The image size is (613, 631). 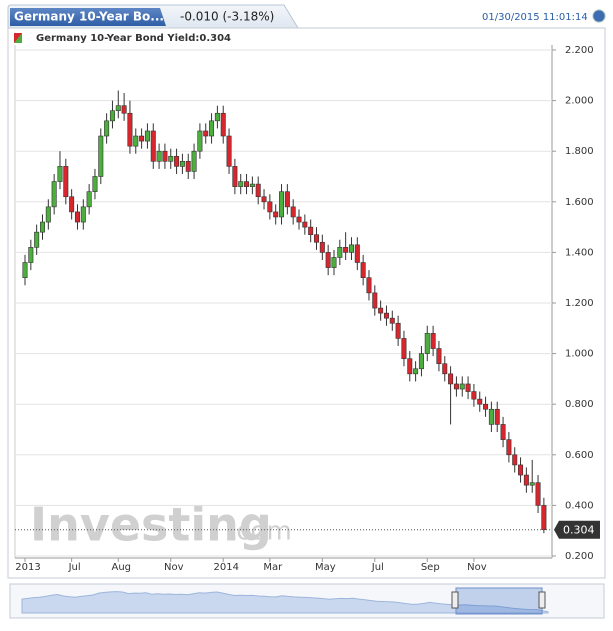 I want to click on y-tick-label: 0.400, so click(x=579, y=505).